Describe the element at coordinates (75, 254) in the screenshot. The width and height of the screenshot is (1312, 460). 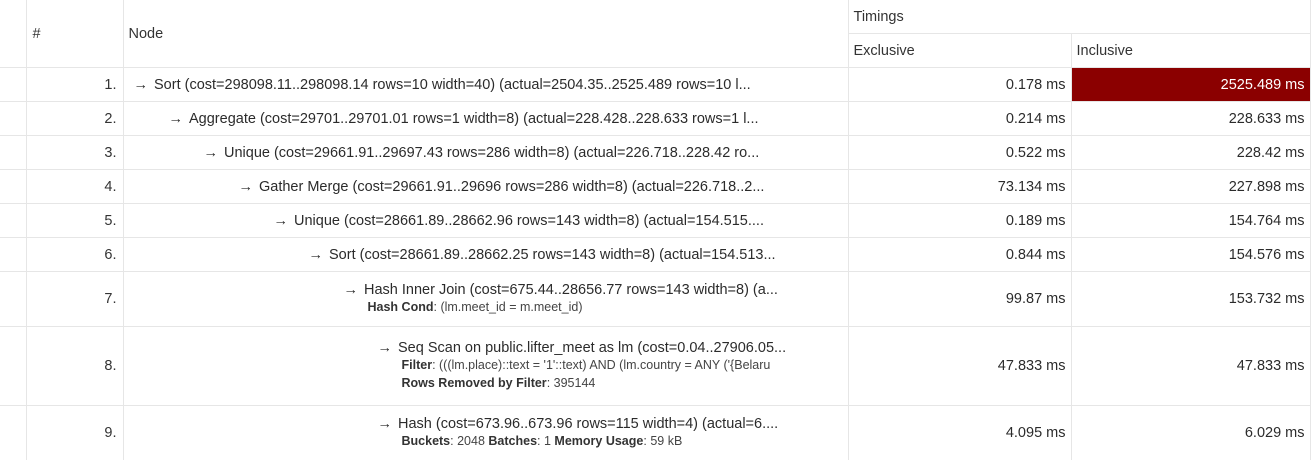
I see `row-number: 6.` at that location.